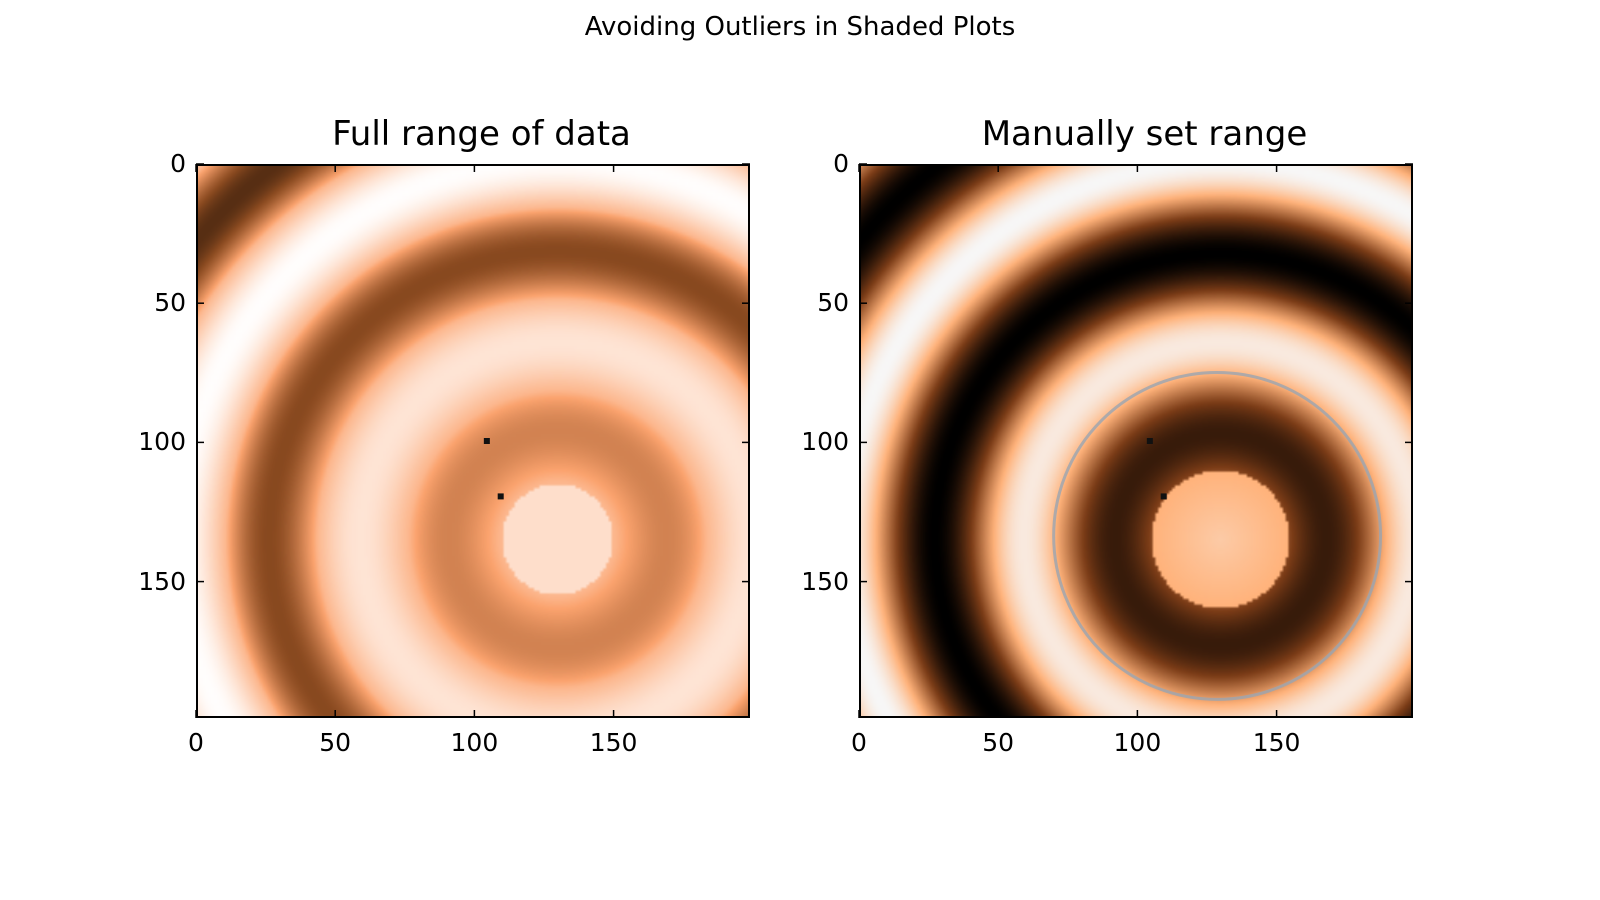 The width and height of the screenshot is (1600, 900). I want to click on right-xtick-label: 100, so click(1137, 742).